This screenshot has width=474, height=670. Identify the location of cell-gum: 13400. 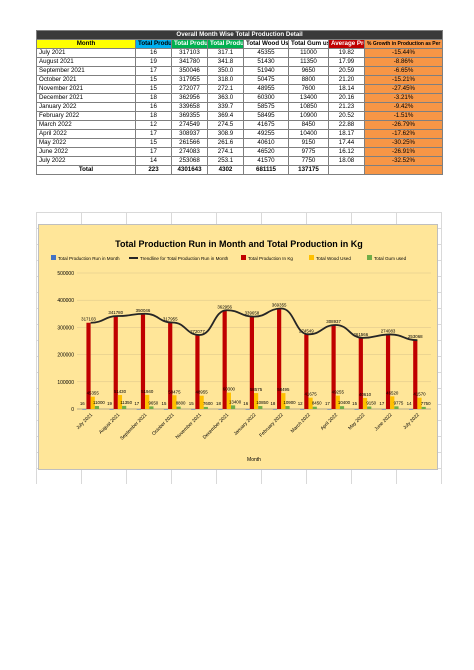
(308, 98).